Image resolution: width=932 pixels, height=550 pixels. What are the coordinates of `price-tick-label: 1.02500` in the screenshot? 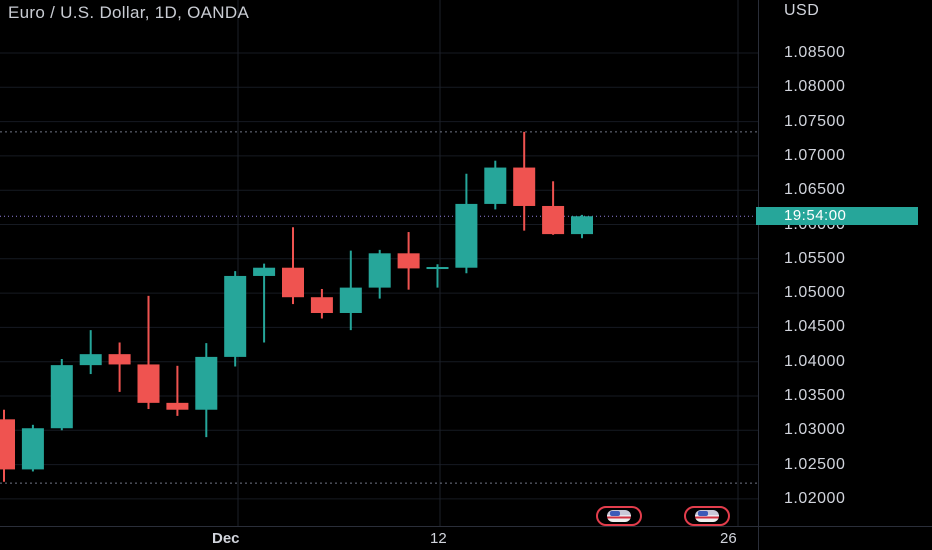 It's located at (815, 464).